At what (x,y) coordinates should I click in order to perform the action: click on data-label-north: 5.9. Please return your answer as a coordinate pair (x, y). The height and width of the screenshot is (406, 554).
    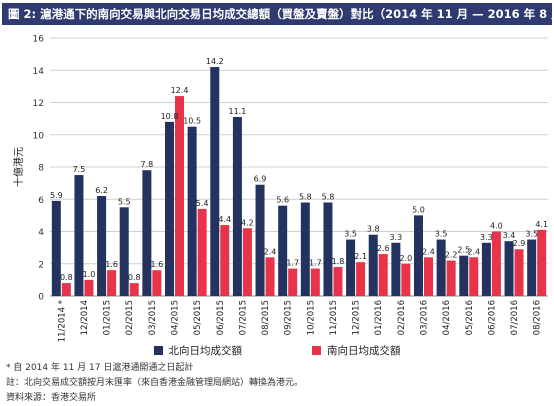
    Looking at the image, I should click on (56, 195).